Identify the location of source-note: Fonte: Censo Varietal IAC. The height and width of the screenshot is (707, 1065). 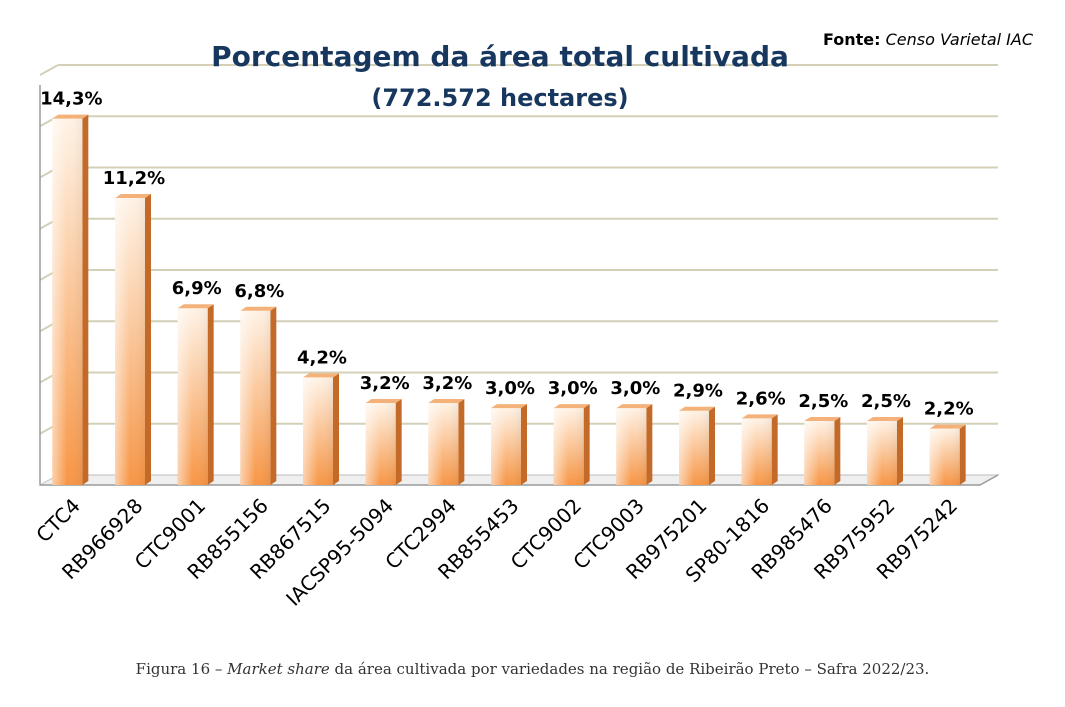
(928, 39).